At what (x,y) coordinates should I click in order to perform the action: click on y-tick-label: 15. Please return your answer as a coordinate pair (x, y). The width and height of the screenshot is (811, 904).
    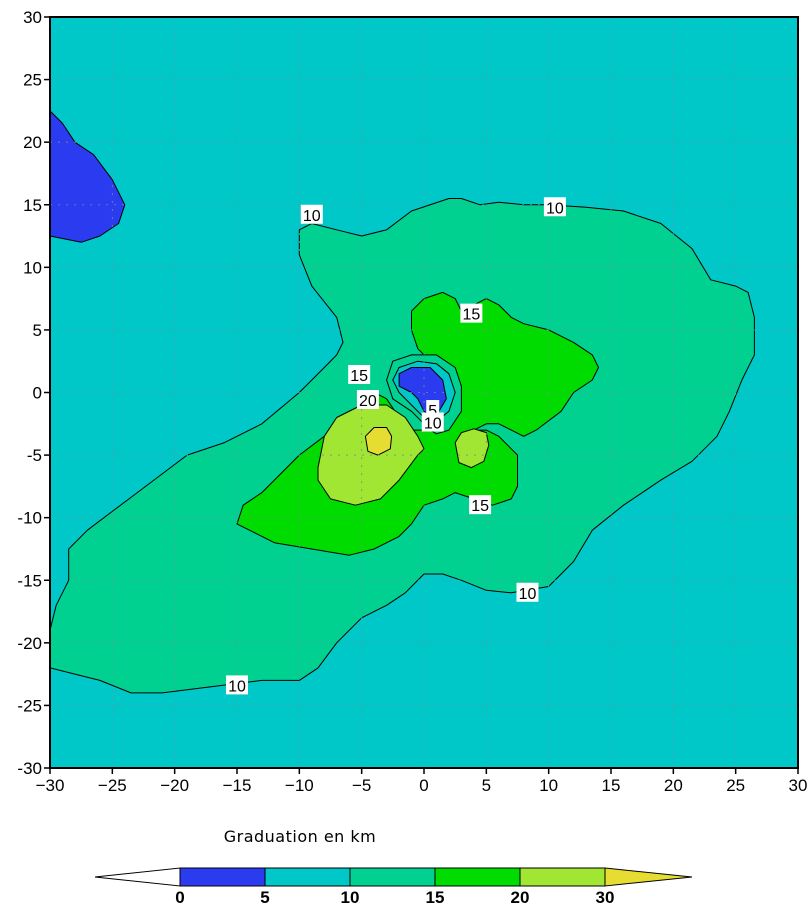
    Looking at the image, I should click on (32, 205).